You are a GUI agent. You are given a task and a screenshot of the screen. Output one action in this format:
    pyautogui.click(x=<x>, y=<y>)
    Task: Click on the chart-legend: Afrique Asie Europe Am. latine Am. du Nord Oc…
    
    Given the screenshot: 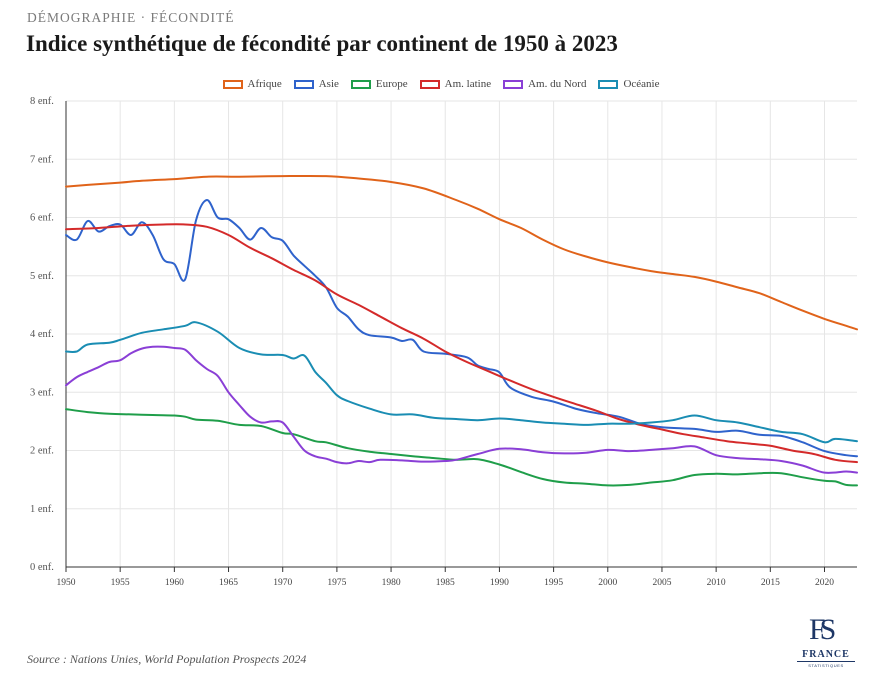 What is the action you would take?
    pyautogui.click(x=441, y=84)
    